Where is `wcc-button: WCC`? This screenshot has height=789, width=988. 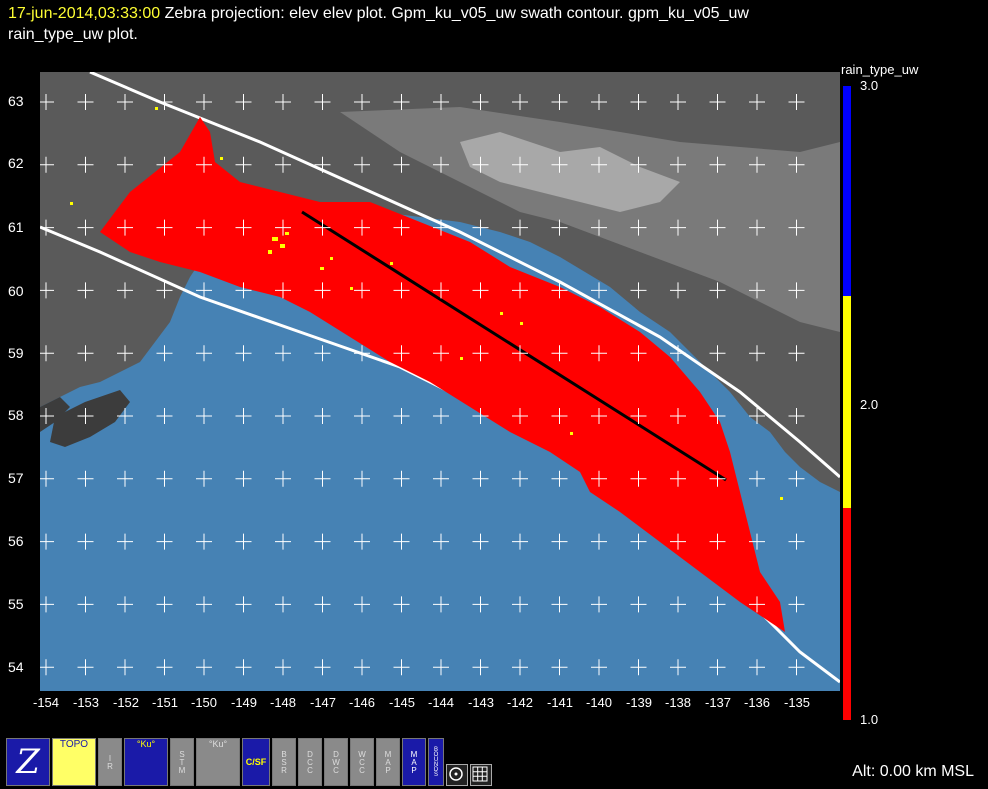
wcc-button: WCC is located at coordinates (362, 762).